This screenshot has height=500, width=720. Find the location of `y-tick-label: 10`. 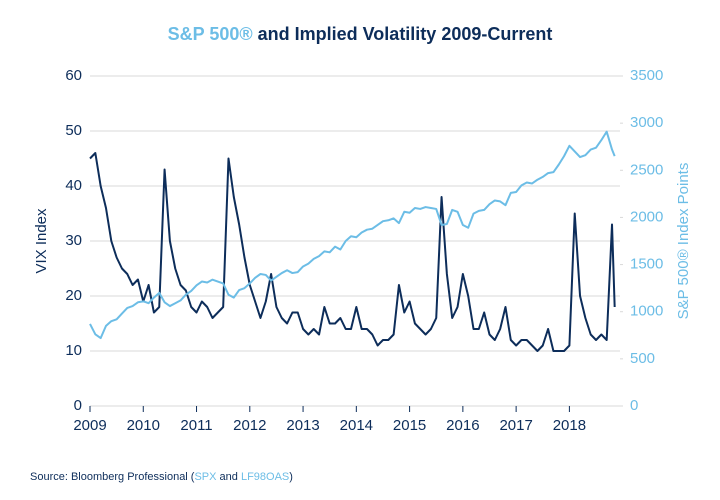

y-tick-label: 10 is located at coordinates (73, 350).